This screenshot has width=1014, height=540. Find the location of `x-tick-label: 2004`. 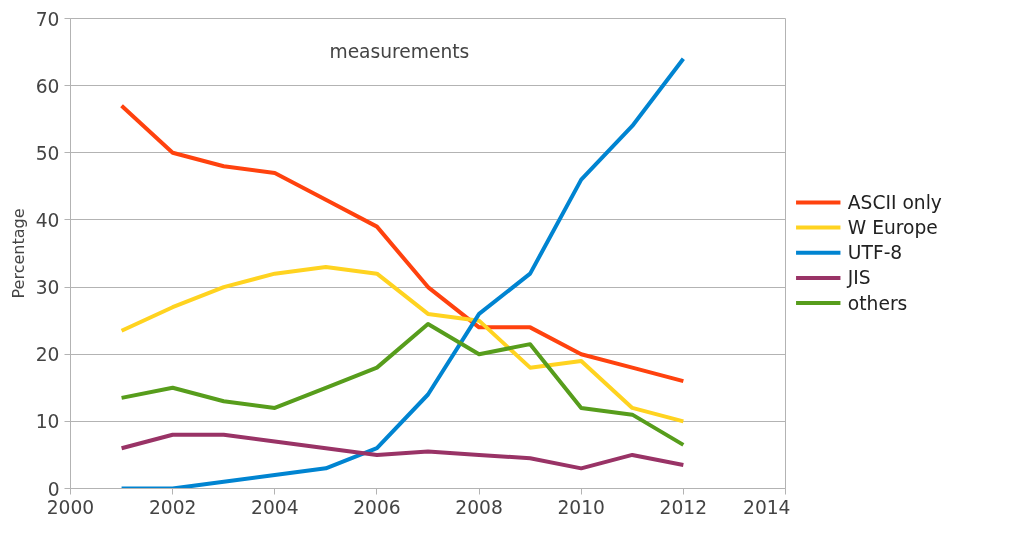

x-tick-label: 2004 is located at coordinates (275, 507).